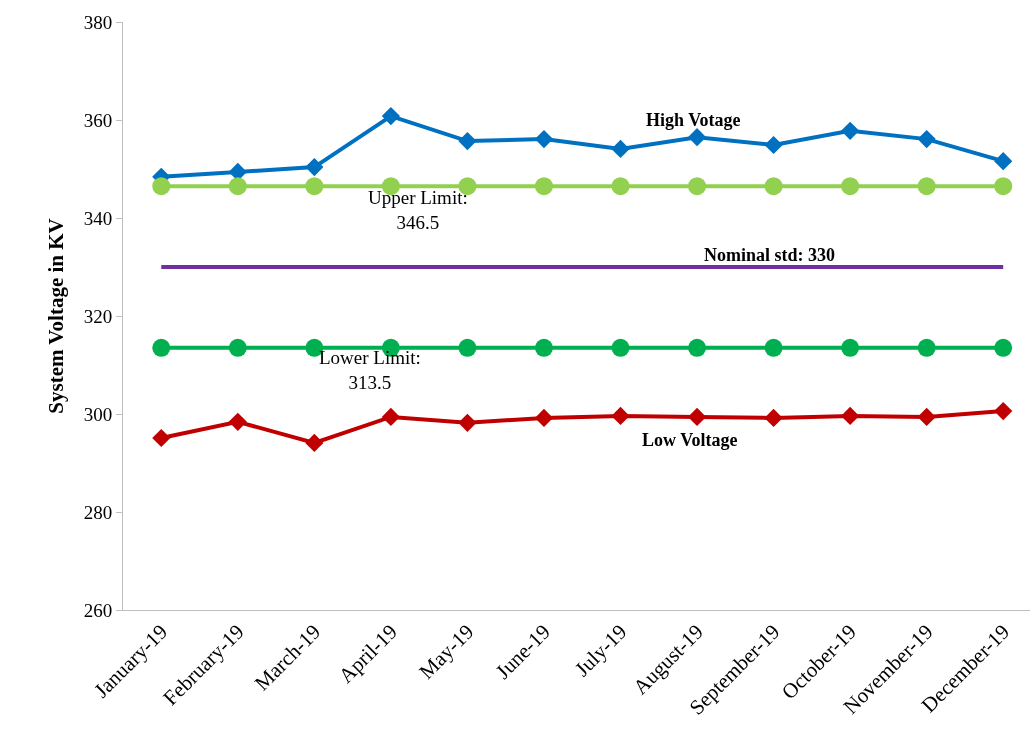 This screenshot has height=745, width=1032. Describe the element at coordinates (98, 218) in the screenshot. I see `y-tick-label: 340` at that location.